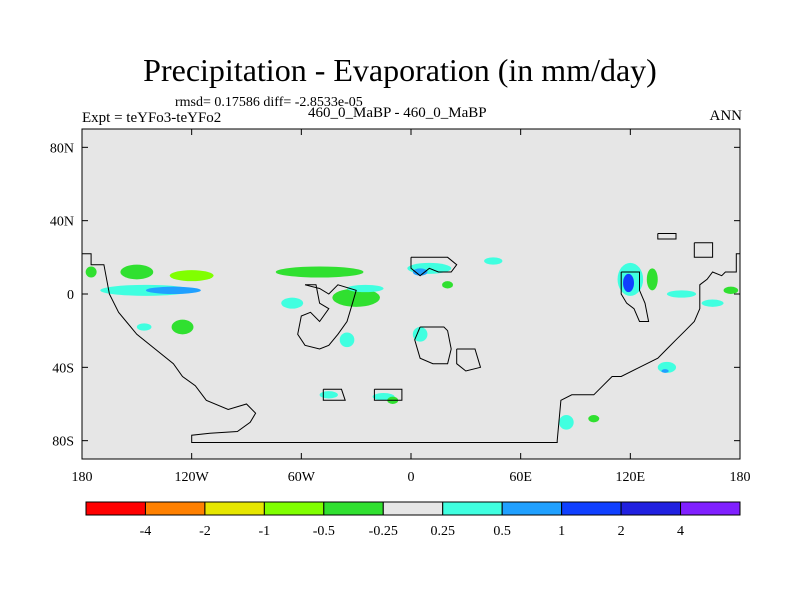  I want to click on contour-south-pacific-green, so click(182, 327).